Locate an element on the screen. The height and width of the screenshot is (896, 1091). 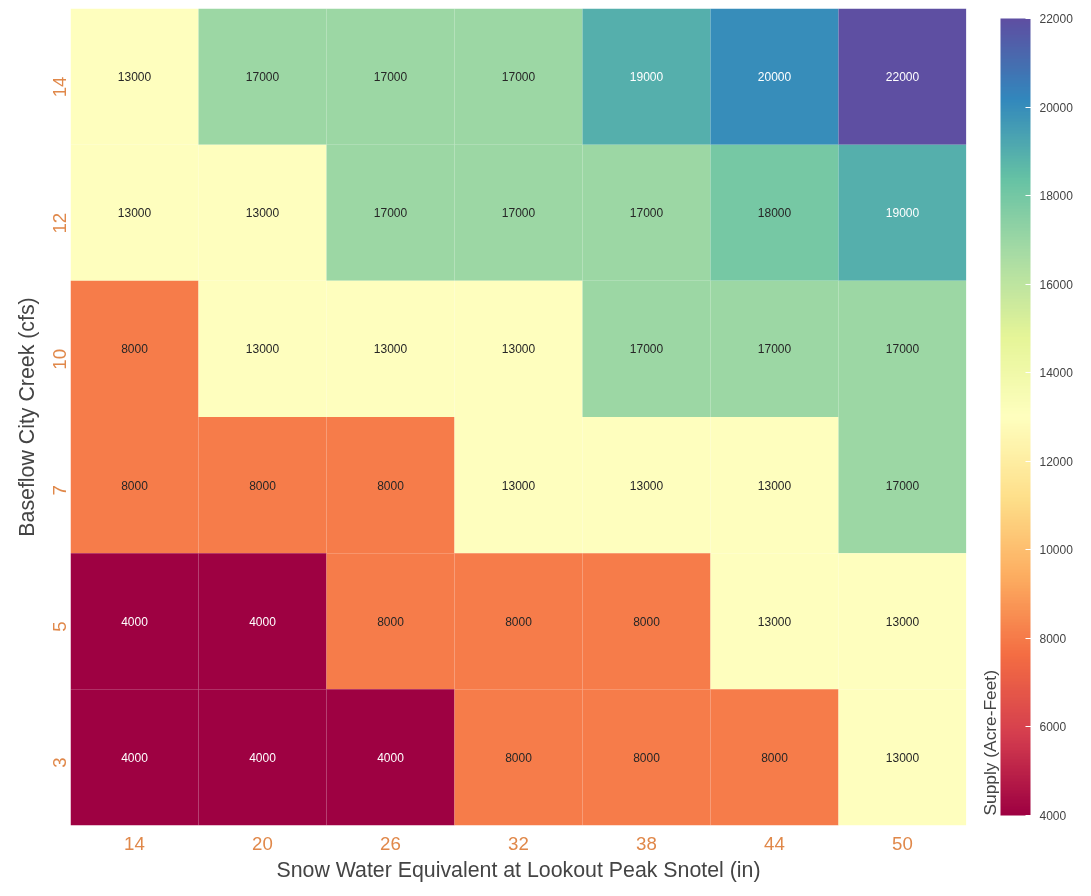
x-tick-label: 50 is located at coordinates (902, 843).